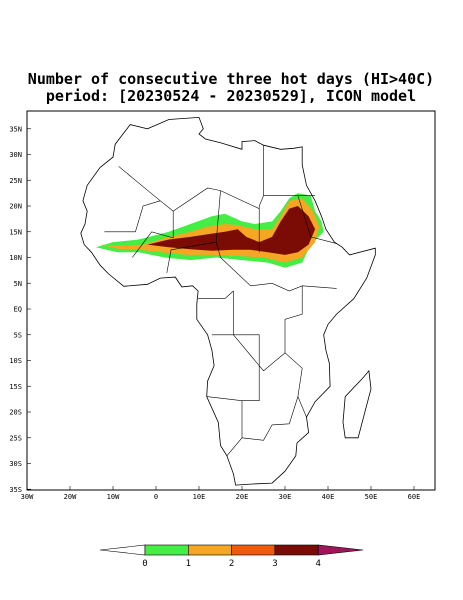  I want to click on lat-label: 20S, so click(15, 413).